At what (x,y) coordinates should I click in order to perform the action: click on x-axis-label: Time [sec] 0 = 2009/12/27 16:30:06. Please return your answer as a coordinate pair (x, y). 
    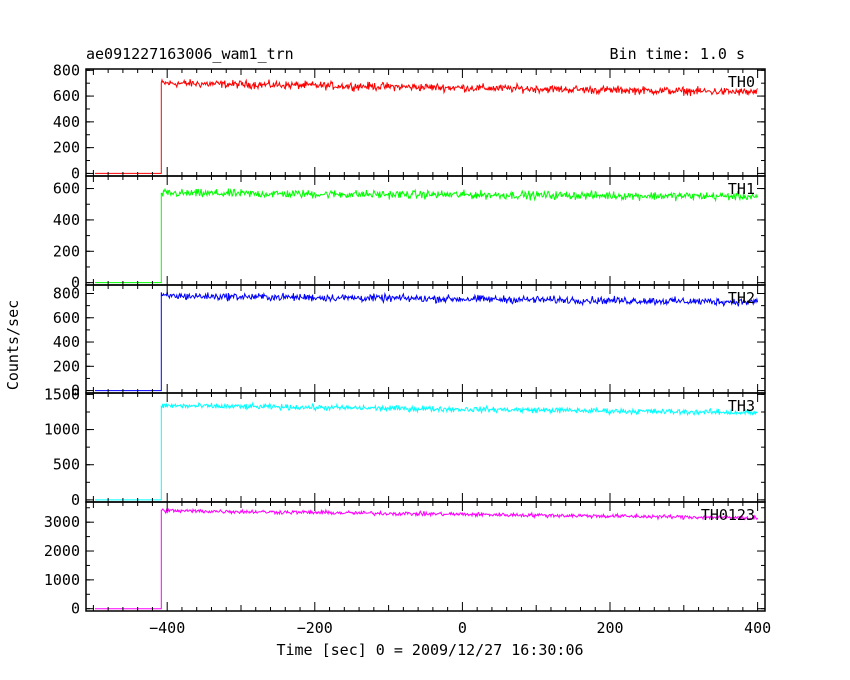
    Looking at the image, I should click on (429, 650).